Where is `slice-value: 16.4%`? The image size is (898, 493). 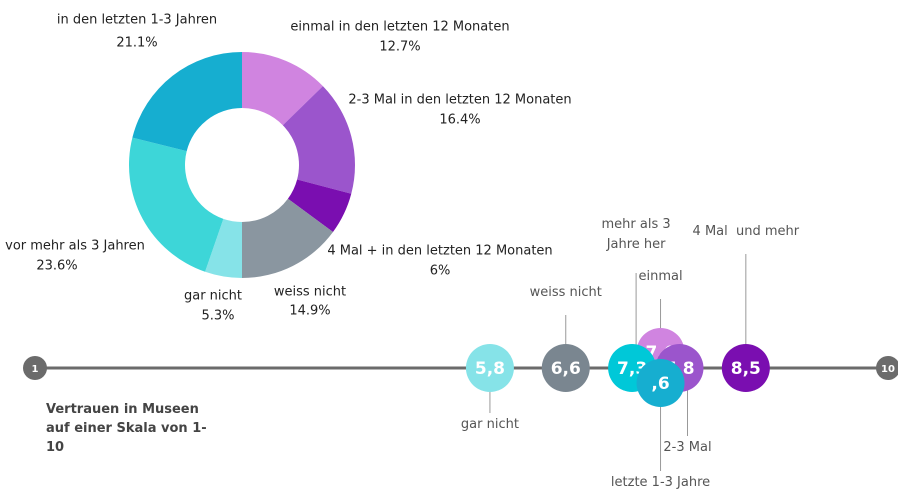
slice-value: 16.4% is located at coordinates (459, 120).